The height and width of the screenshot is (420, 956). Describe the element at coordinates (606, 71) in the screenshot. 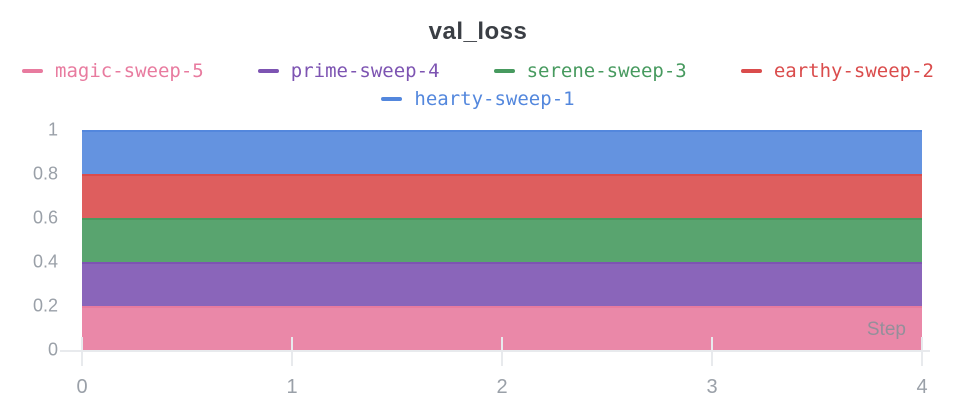

I see `legend-label: serene-sweep-3` at that location.